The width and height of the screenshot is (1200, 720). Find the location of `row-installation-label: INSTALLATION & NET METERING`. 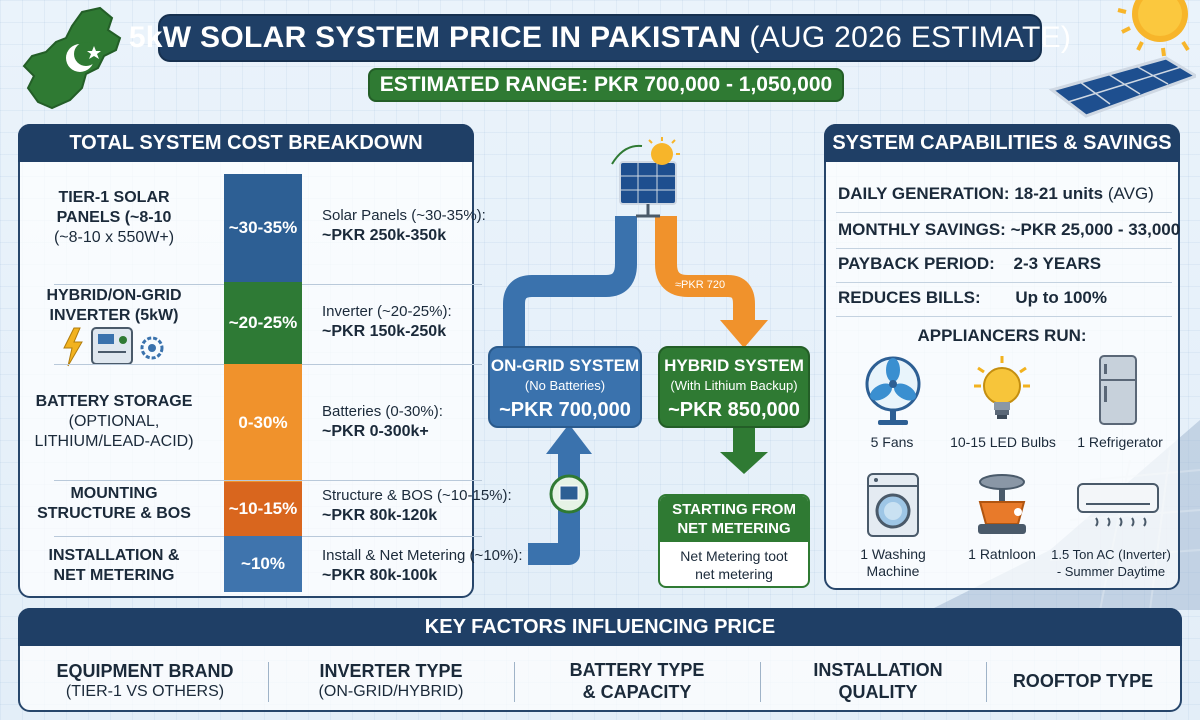

row-installation-label: INSTALLATION & NET METERING is located at coordinates (114, 566).